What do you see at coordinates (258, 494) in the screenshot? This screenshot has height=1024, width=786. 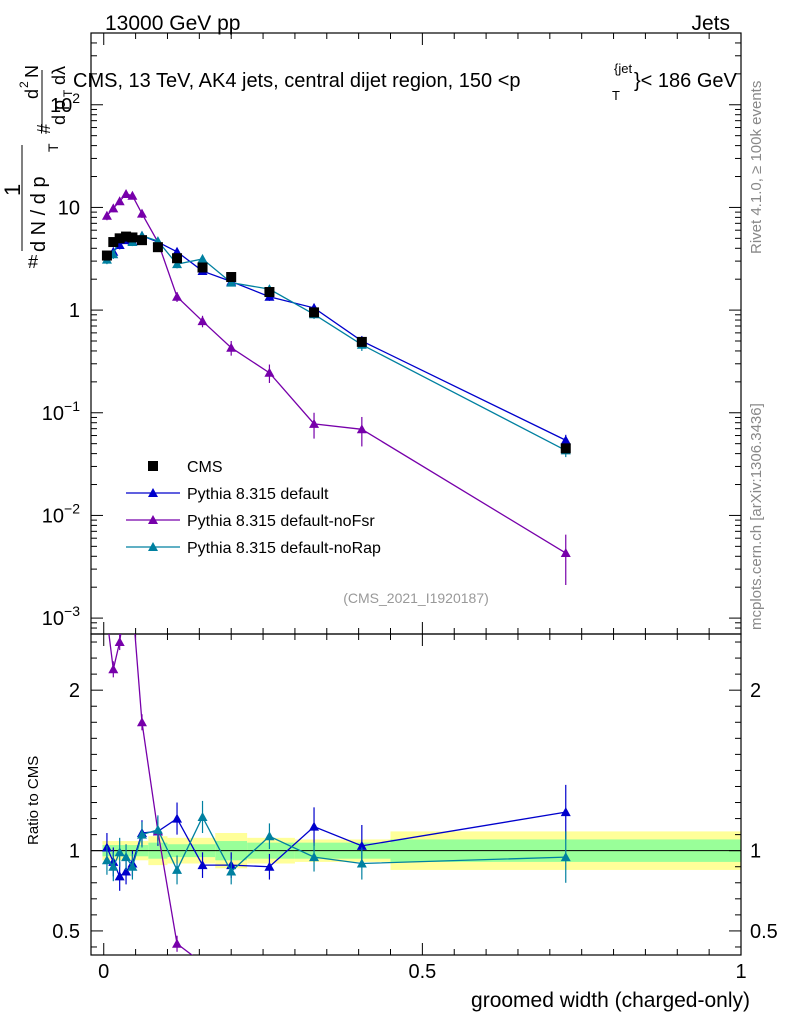 I see `legend-label: Pythia 8.315 default` at bounding box center [258, 494].